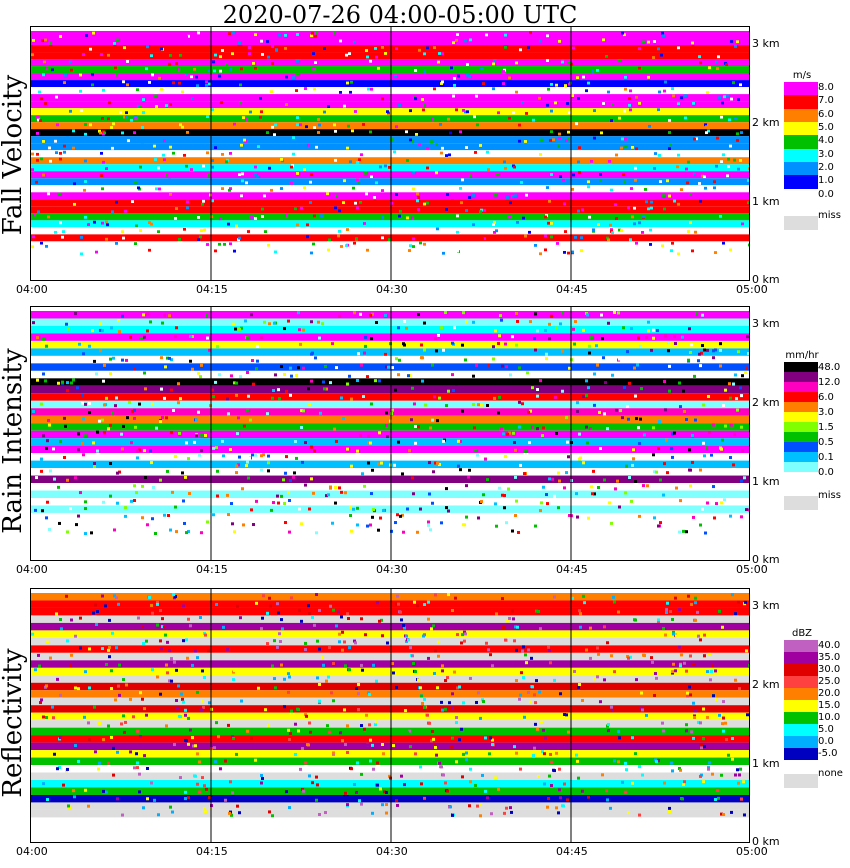 The width and height of the screenshot is (850, 868). What do you see at coordinates (802, 633) in the screenshot?
I see `legend-unit: dBZ` at bounding box center [802, 633].